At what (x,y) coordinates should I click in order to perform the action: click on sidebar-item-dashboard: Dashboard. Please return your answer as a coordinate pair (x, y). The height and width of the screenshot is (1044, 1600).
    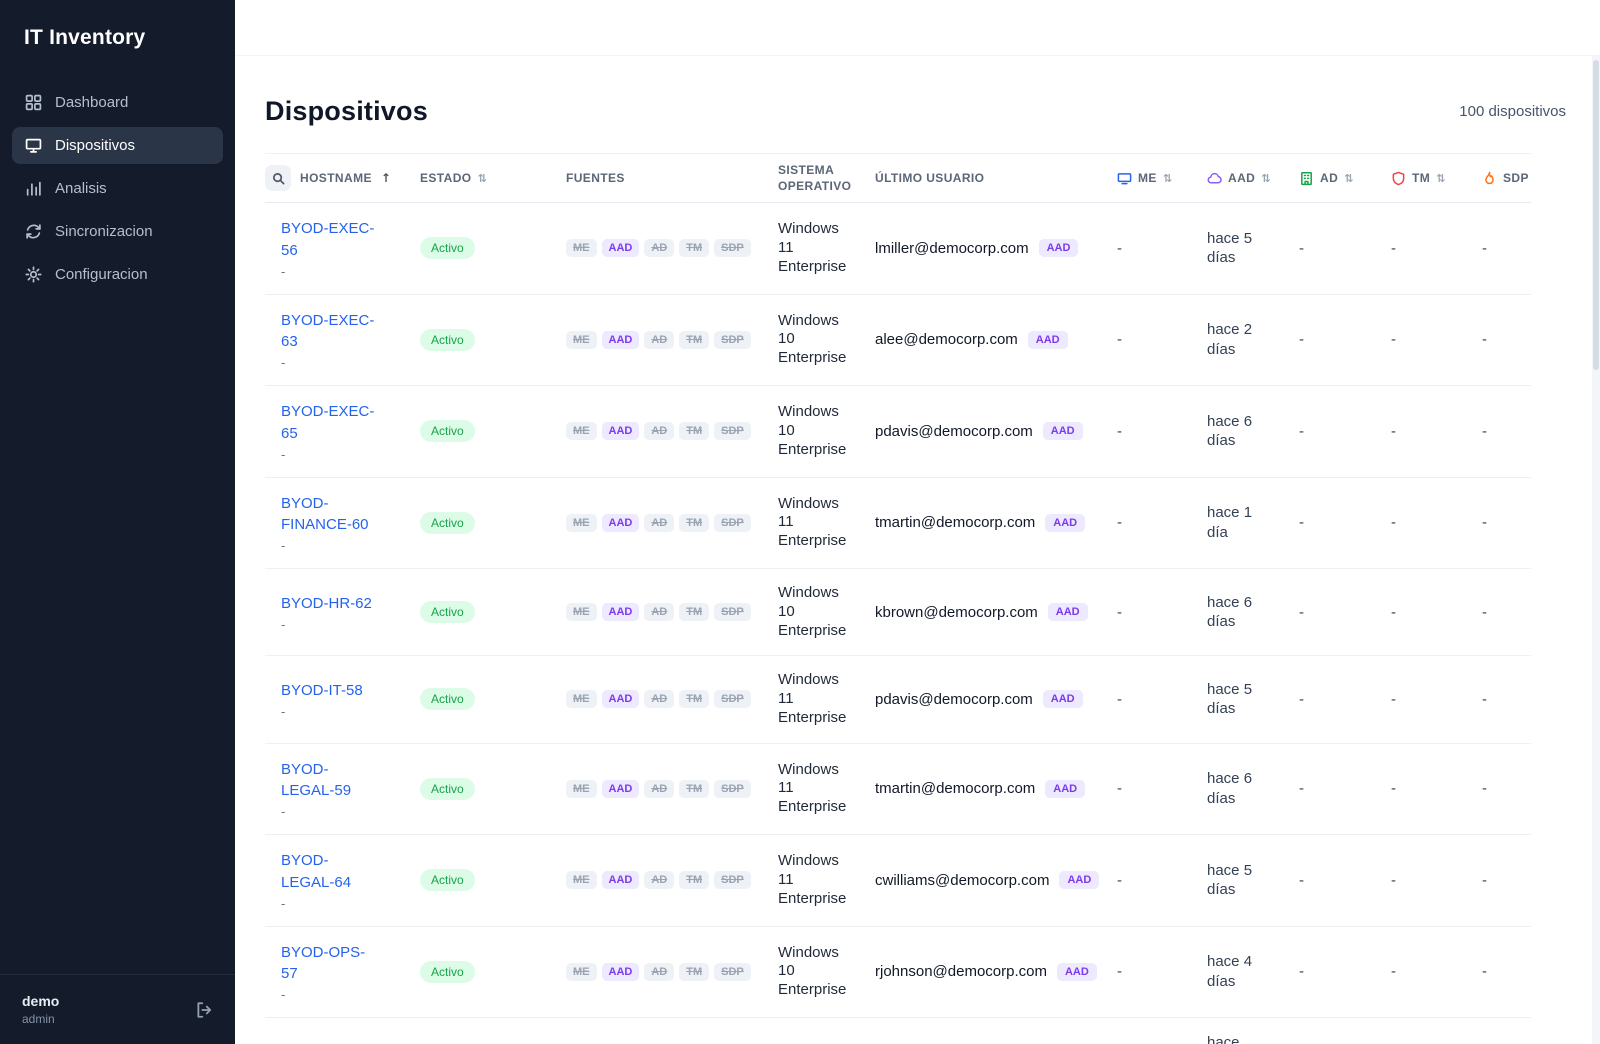
    Looking at the image, I should click on (117, 102).